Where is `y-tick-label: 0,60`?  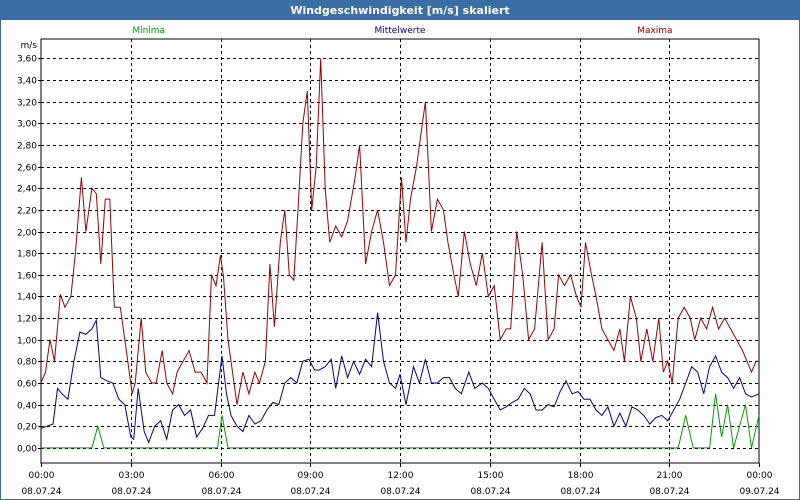
y-tick-label: 0,60 is located at coordinates (27, 385).